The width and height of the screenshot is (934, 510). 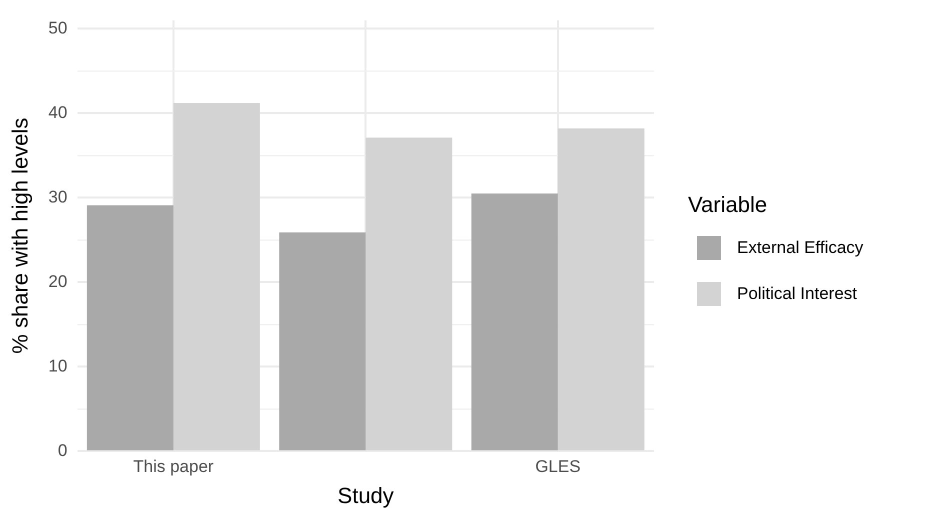 I want to click on legend-title: Variable, so click(x=728, y=205).